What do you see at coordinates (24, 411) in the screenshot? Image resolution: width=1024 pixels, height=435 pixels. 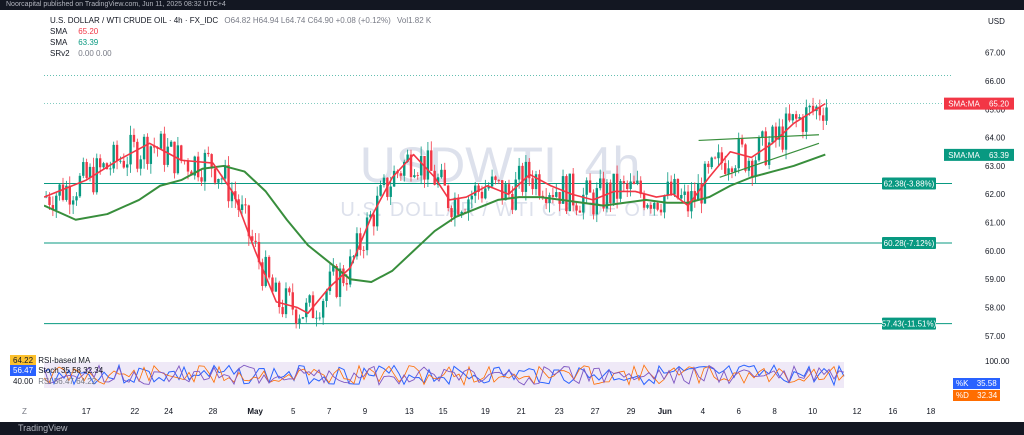 I see `z-label: Z` at bounding box center [24, 411].